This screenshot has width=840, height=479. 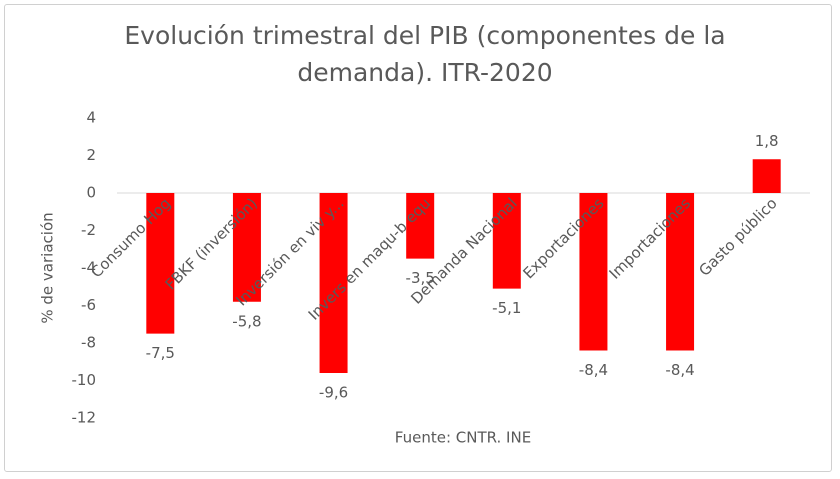 What do you see at coordinates (160, 353) in the screenshot?
I see `value-label: -7,5` at bounding box center [160, 353].